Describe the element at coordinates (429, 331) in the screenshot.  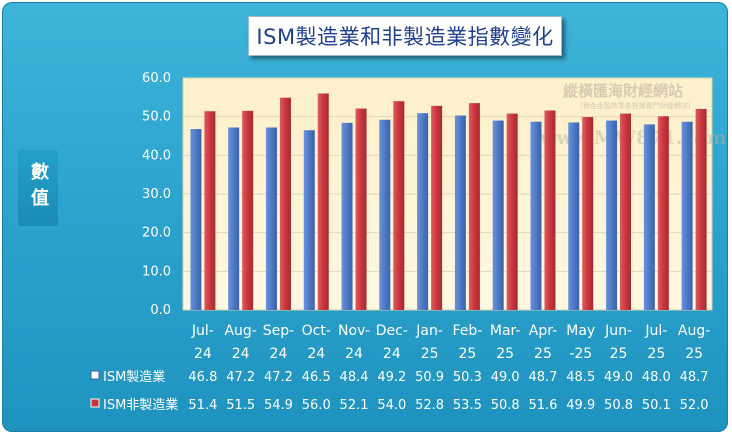
I see `x-tick-label: Jan-` at that location.